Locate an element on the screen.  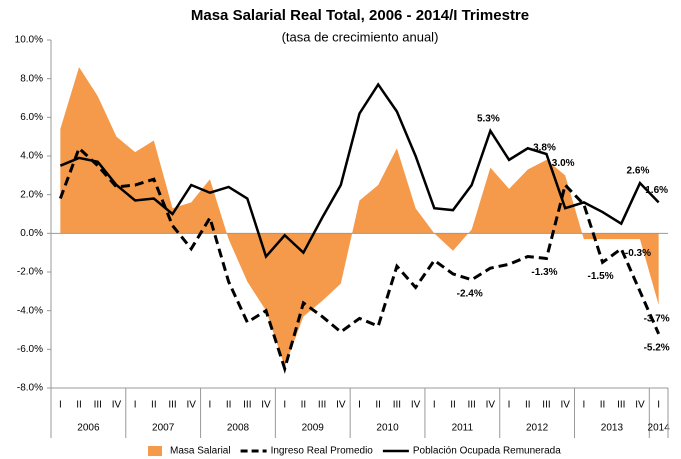
year-label: 2013 is located at coordinates (612, 428).